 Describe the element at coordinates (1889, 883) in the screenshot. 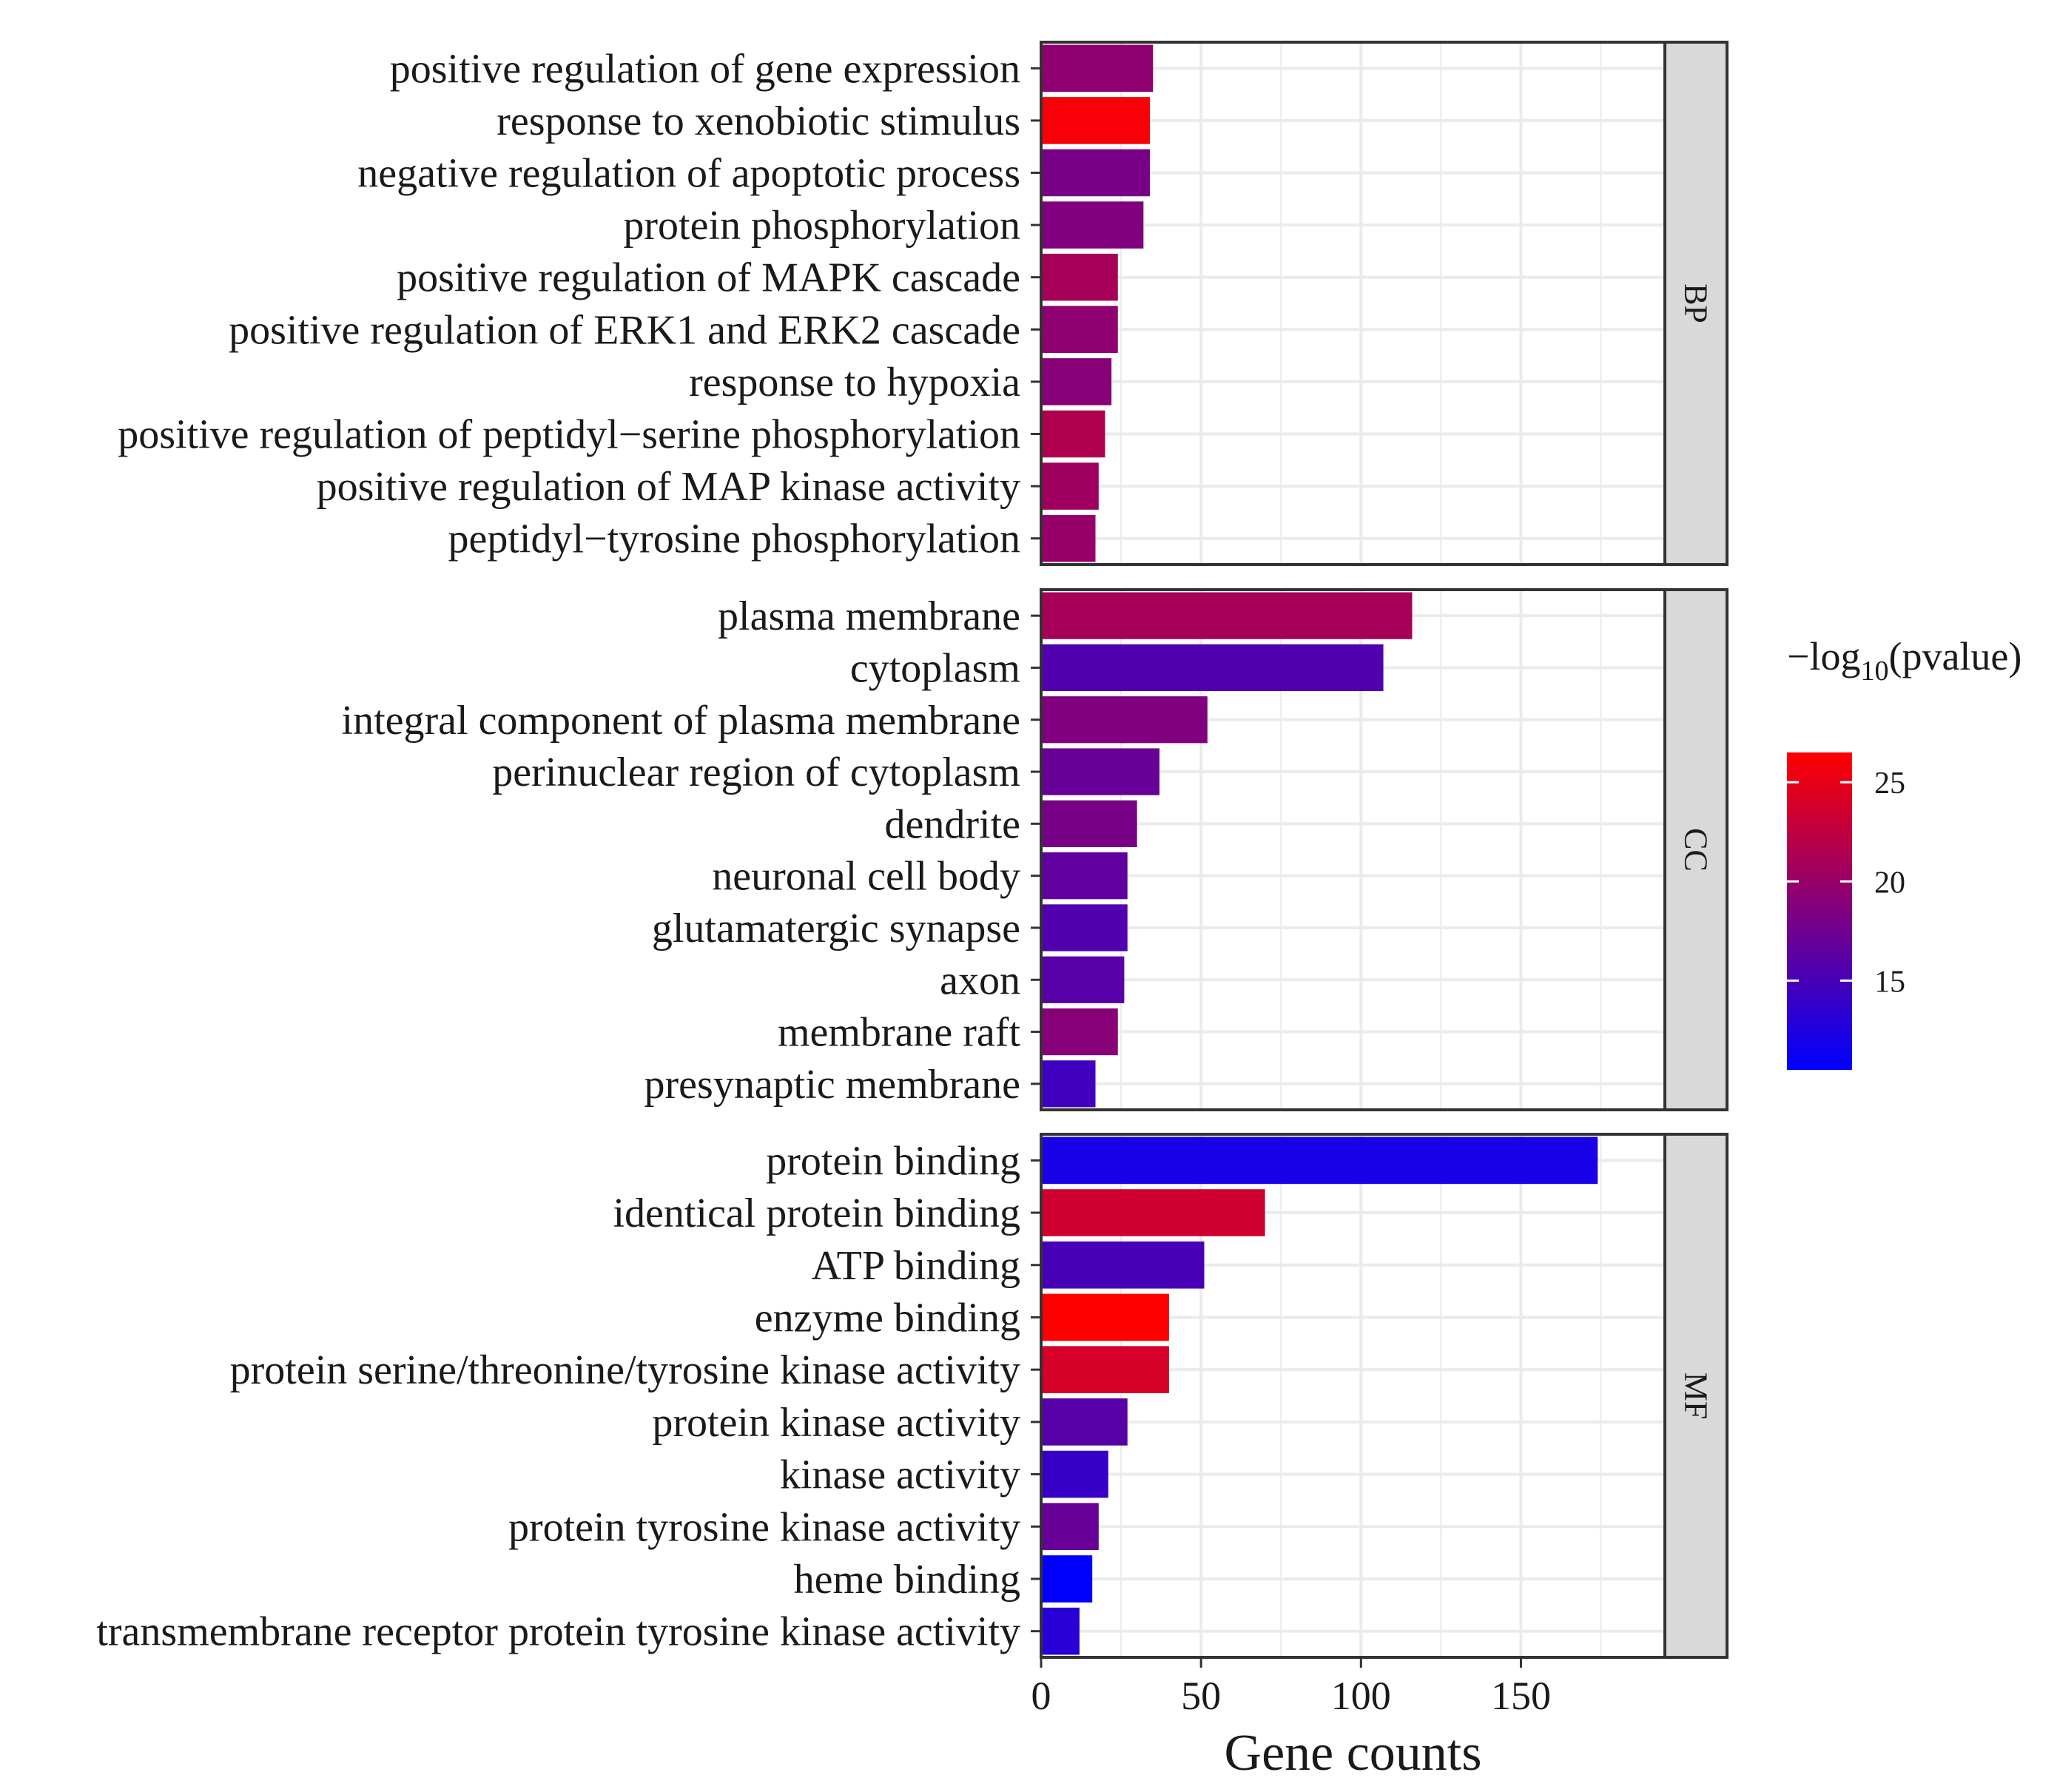

I see `legend-tick-label: 20` at that location.